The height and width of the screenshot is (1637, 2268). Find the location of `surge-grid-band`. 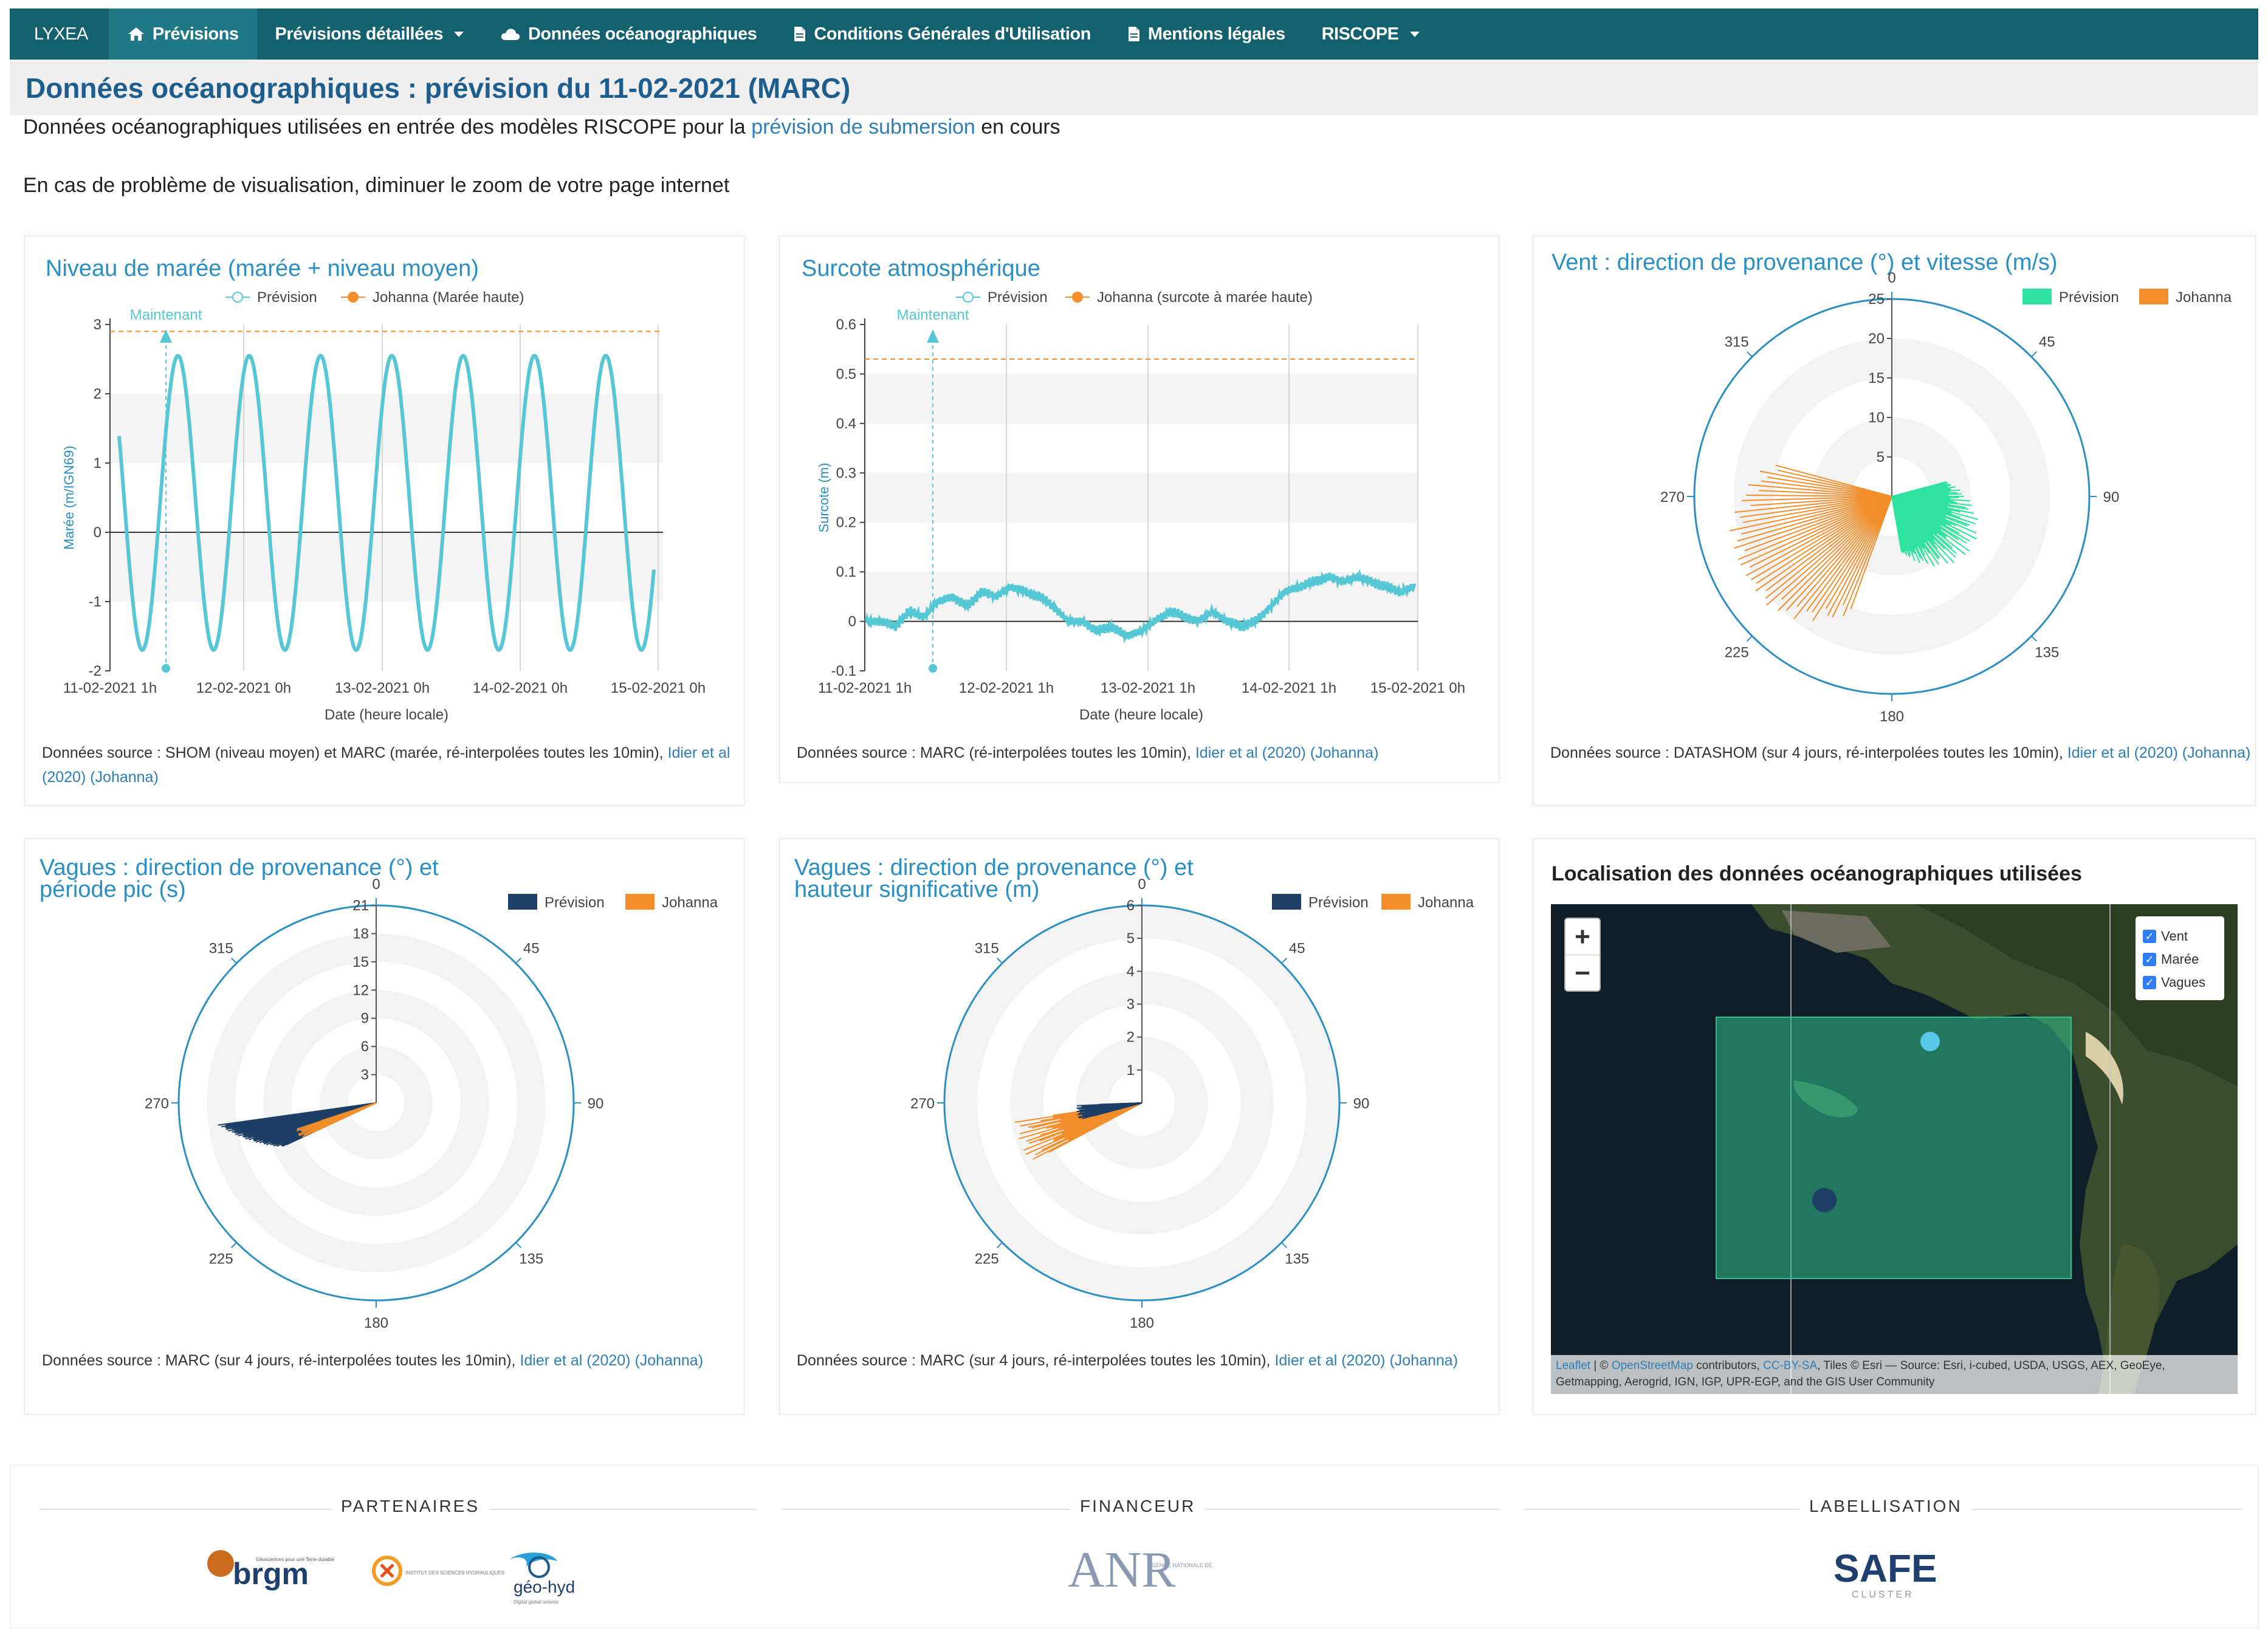

surge-grid-band is located at coordinates (1141, 399).